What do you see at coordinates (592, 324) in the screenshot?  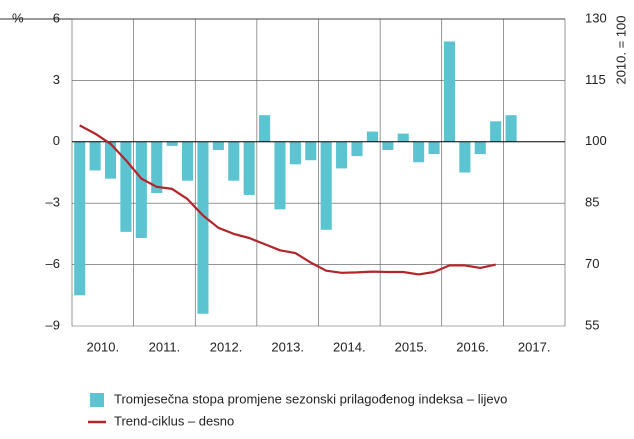 I see `y2-tick-label: 55` at bounding box center [592, 324].